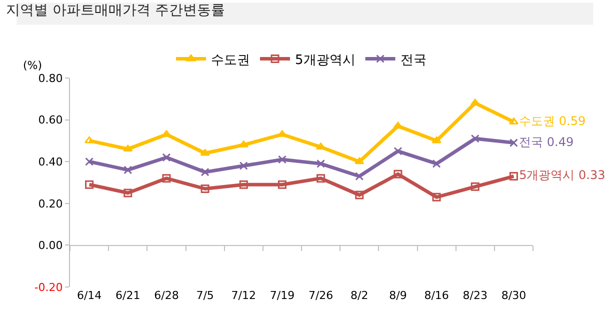 The width and height of the screenshot is (613, 325). I want to click on x-tick-label: 6/21, so click(128, 295).